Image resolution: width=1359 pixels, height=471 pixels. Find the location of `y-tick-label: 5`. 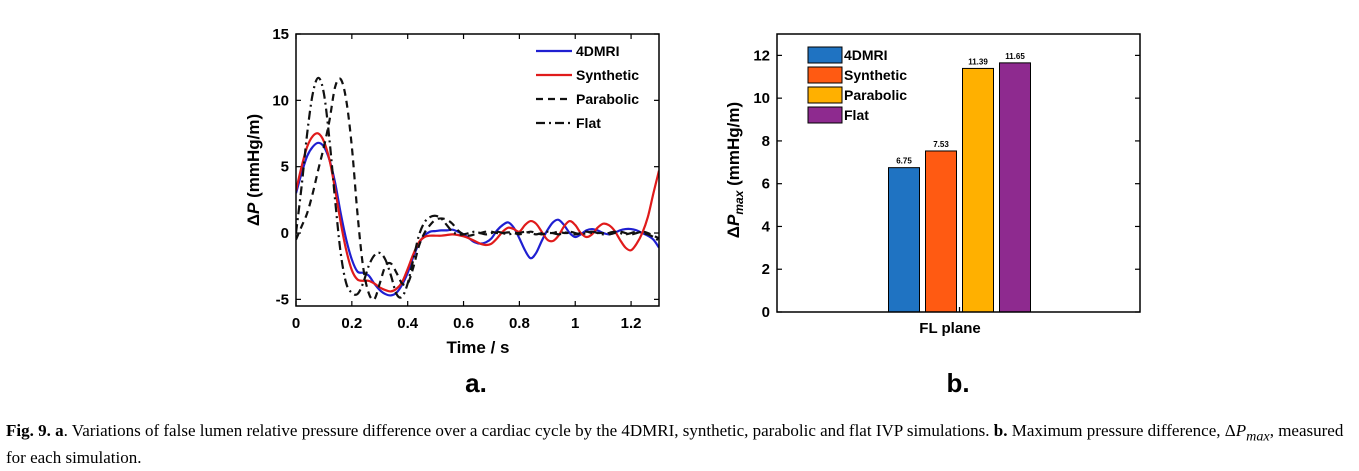

y-tick-label: 5 is located at coordinates (285, 167).